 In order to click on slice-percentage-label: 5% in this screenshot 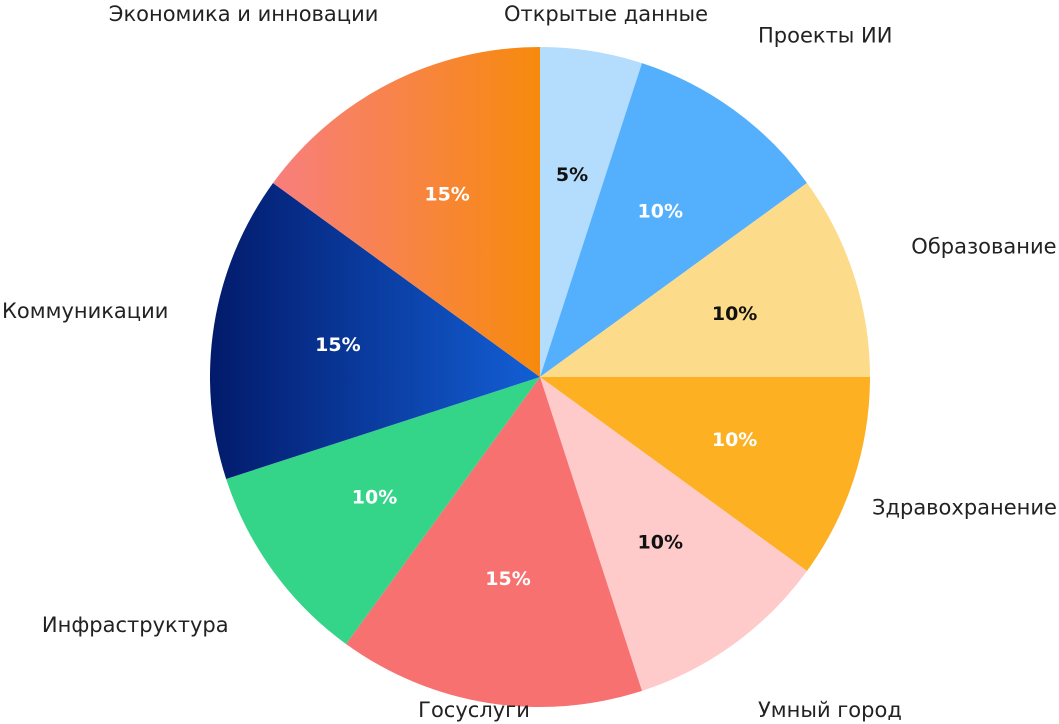, I will do `click(572, 175)`.